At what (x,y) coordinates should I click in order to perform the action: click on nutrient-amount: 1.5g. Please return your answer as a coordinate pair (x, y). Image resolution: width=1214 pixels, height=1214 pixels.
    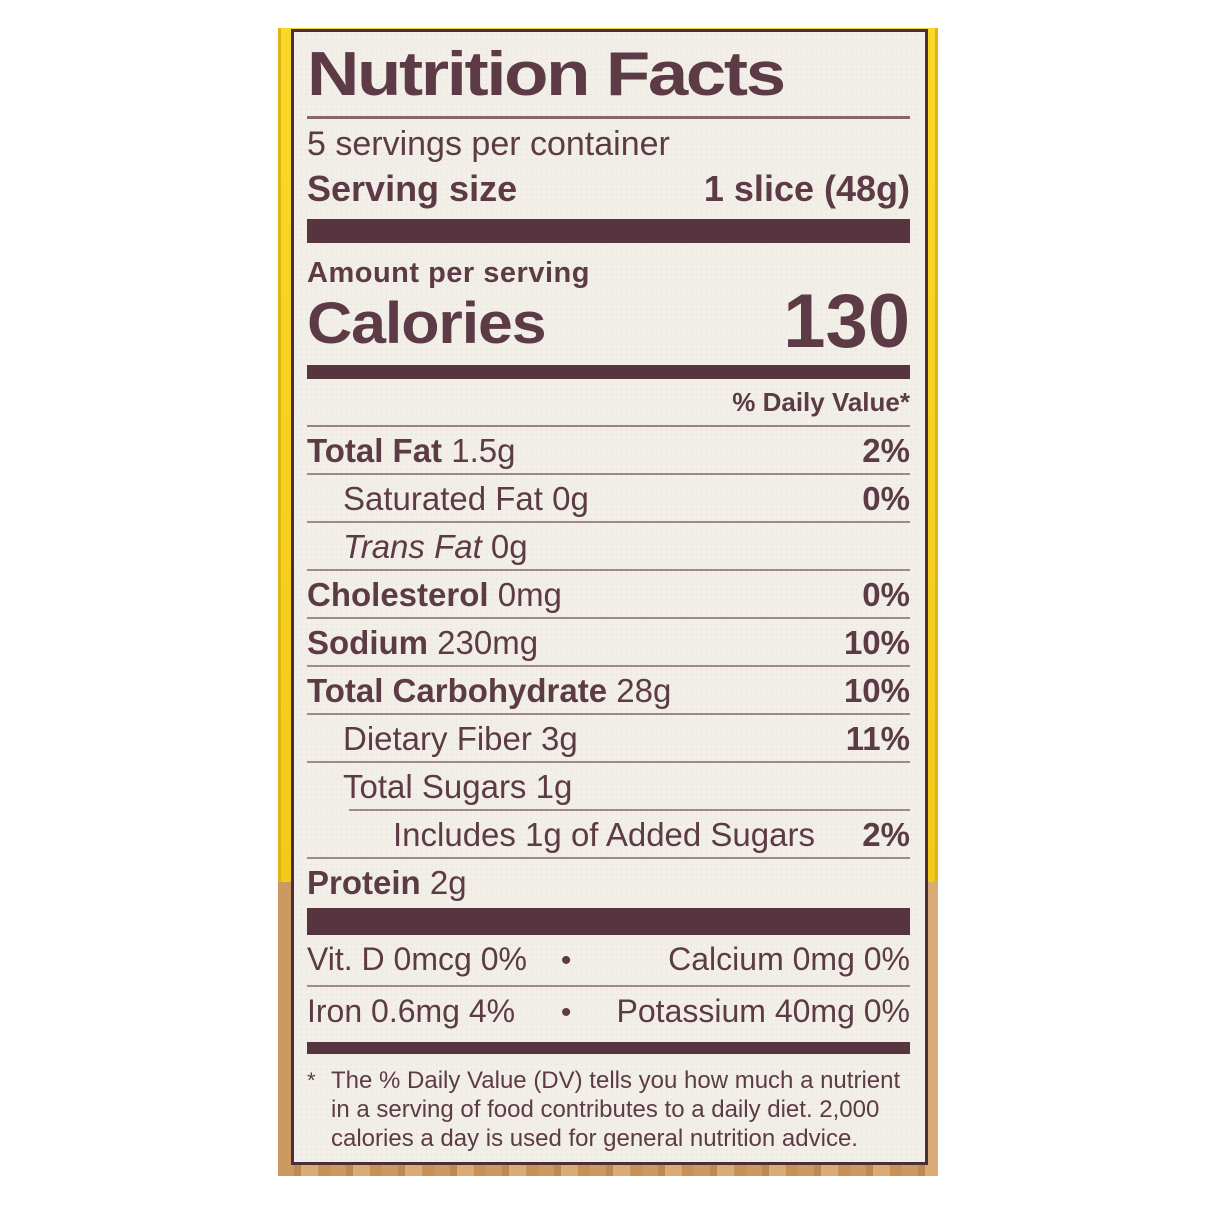
    Looking at the image, I should click on (479, 450).